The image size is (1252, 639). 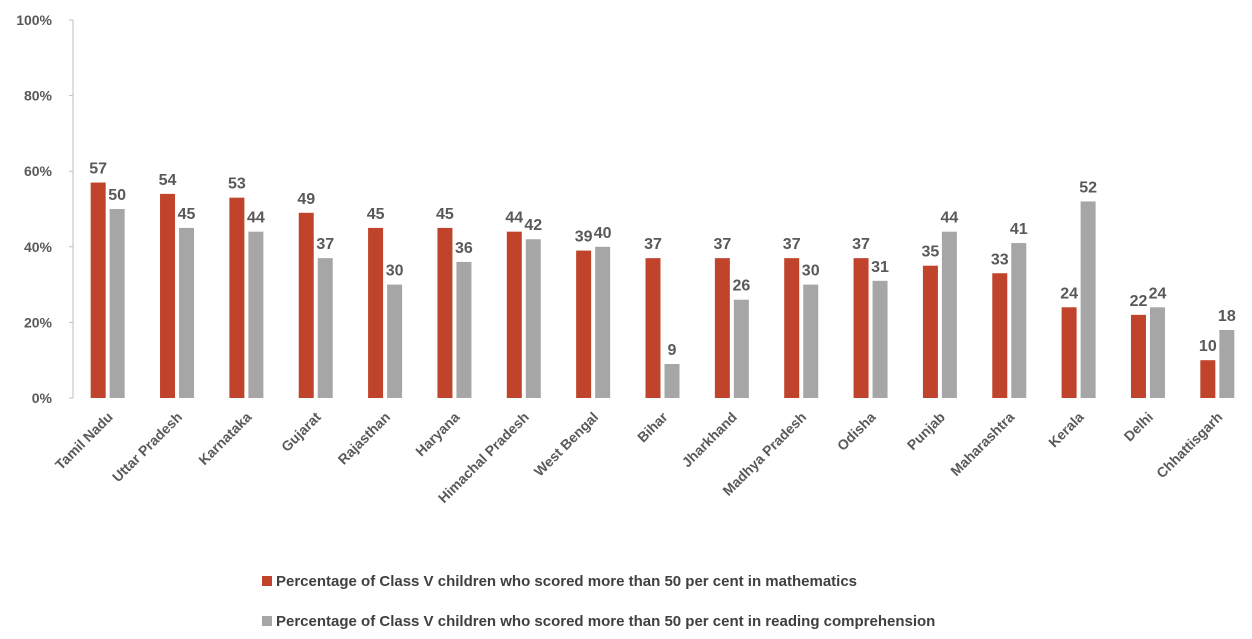 I want to click on value-label: 41, so click(x=1019, y=229).